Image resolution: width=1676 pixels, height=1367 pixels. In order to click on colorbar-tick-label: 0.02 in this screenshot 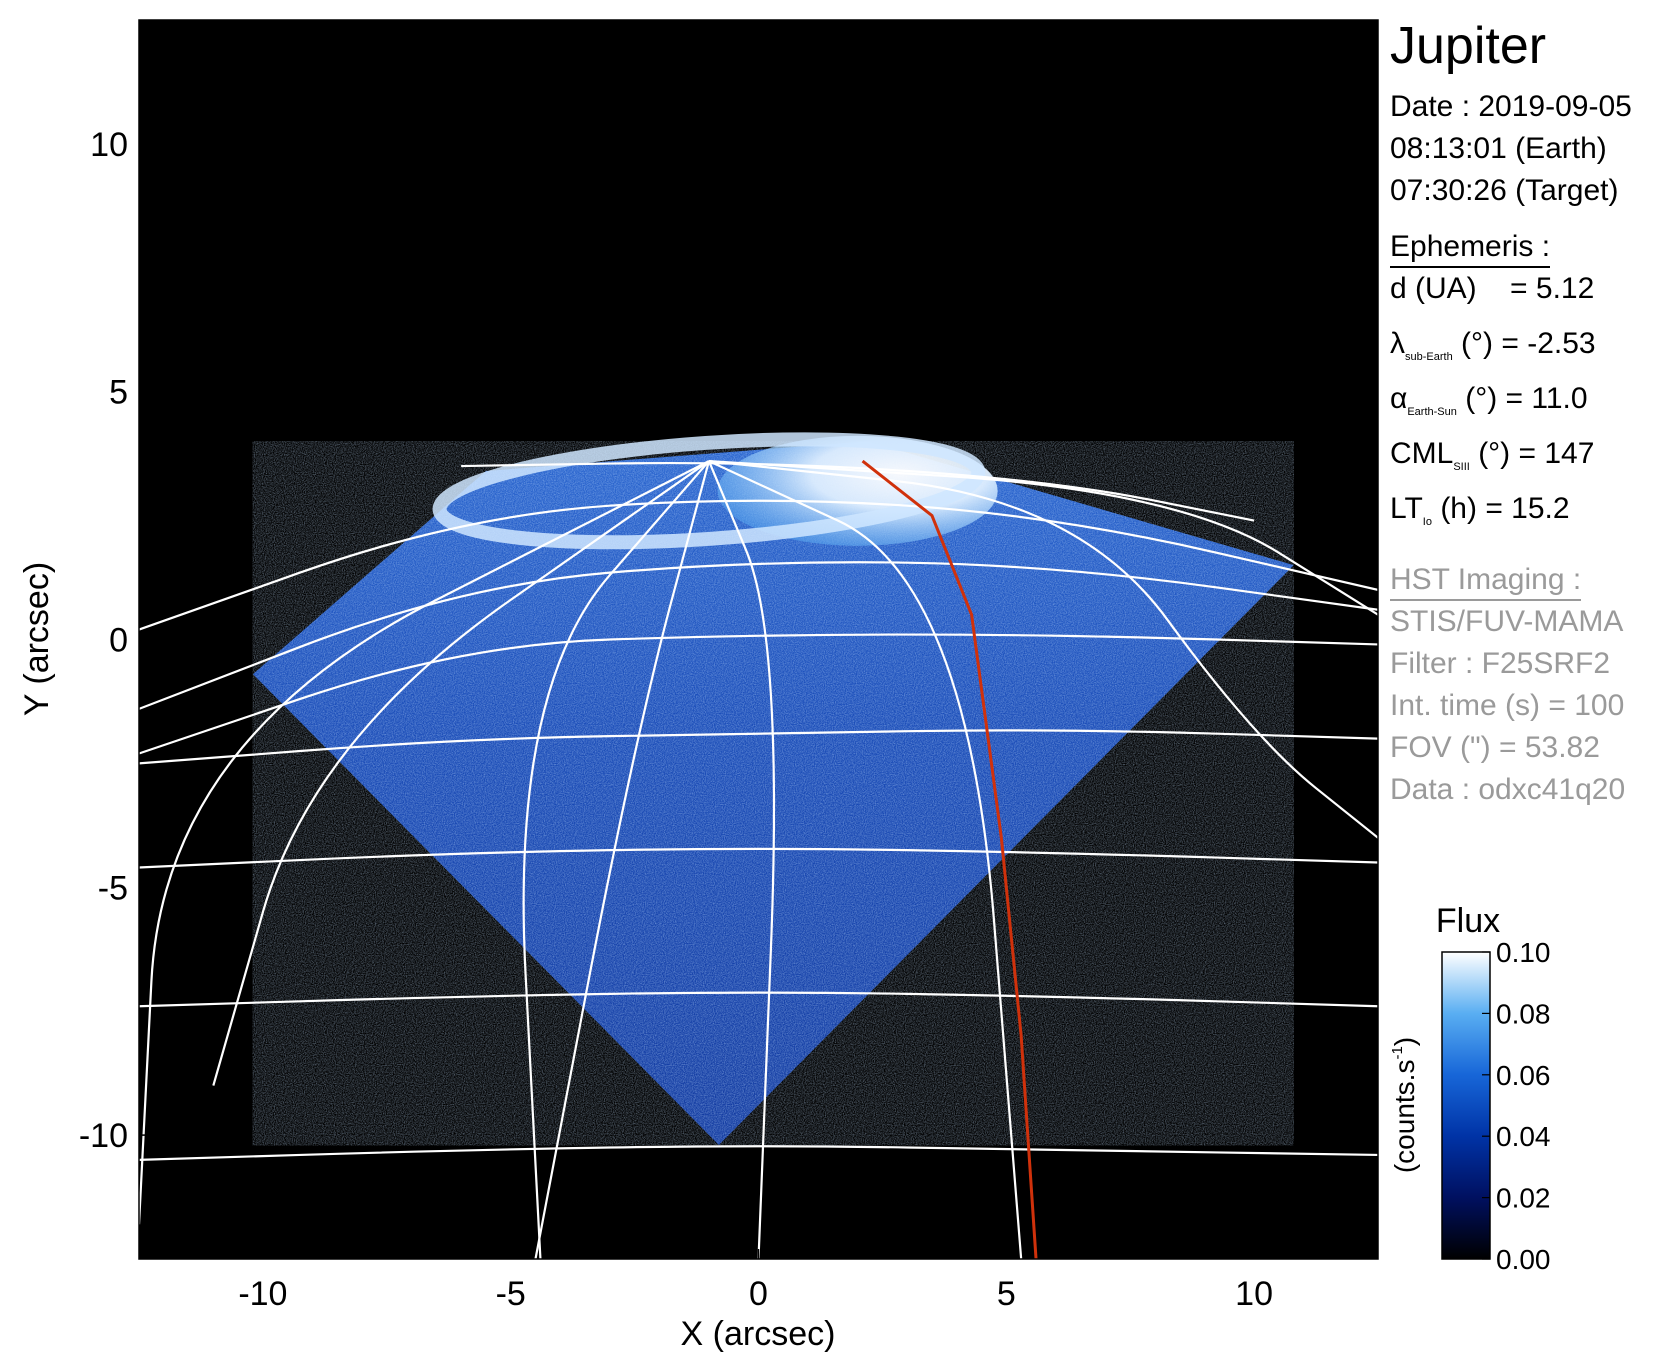, I will do `click(1523, 1198)`.